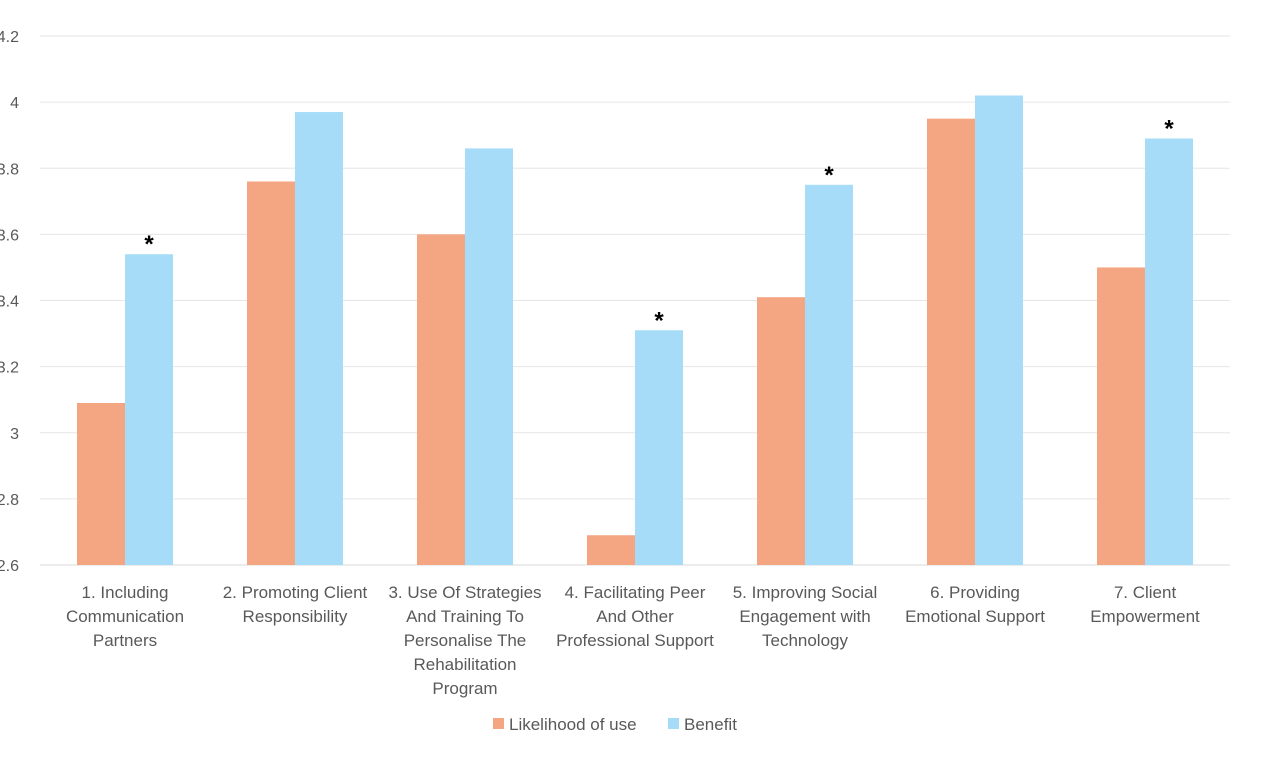 This screenshot has width=1280, height=768. I want to click on x-category-label: 6. Providing Emotional Support, so click(975, 604).